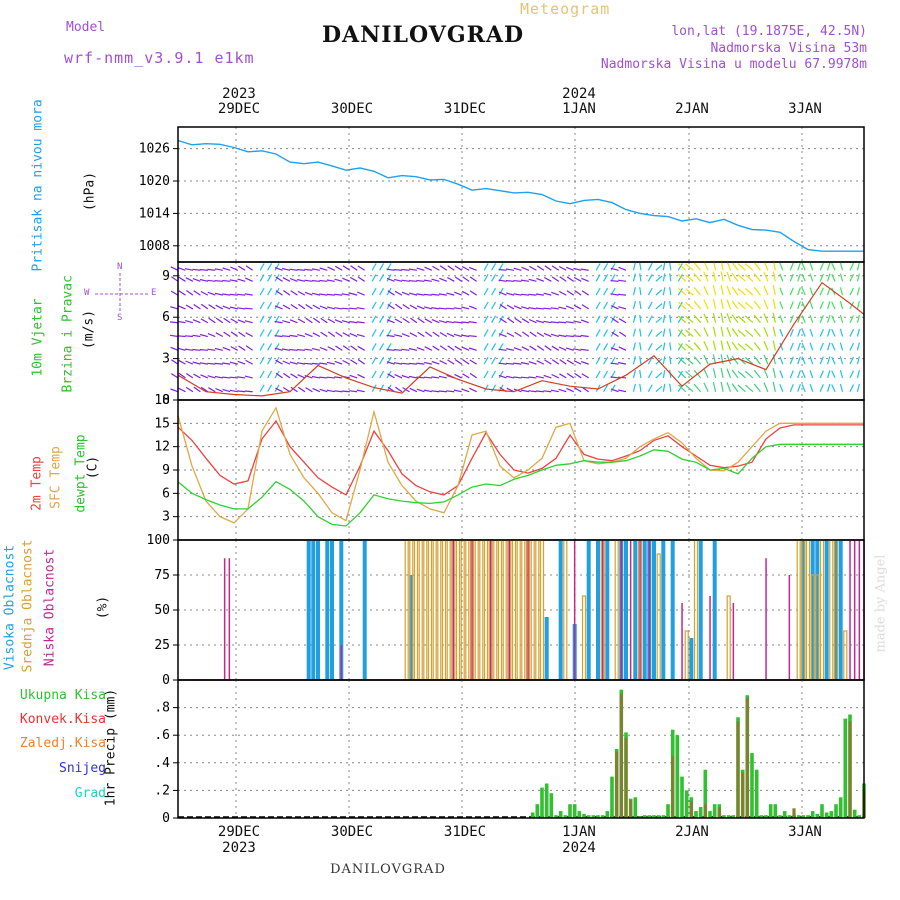  What do you see at coordinates (521, 194) in the screenshot?
I see `panel-frame` at bounding box center [521, 194].